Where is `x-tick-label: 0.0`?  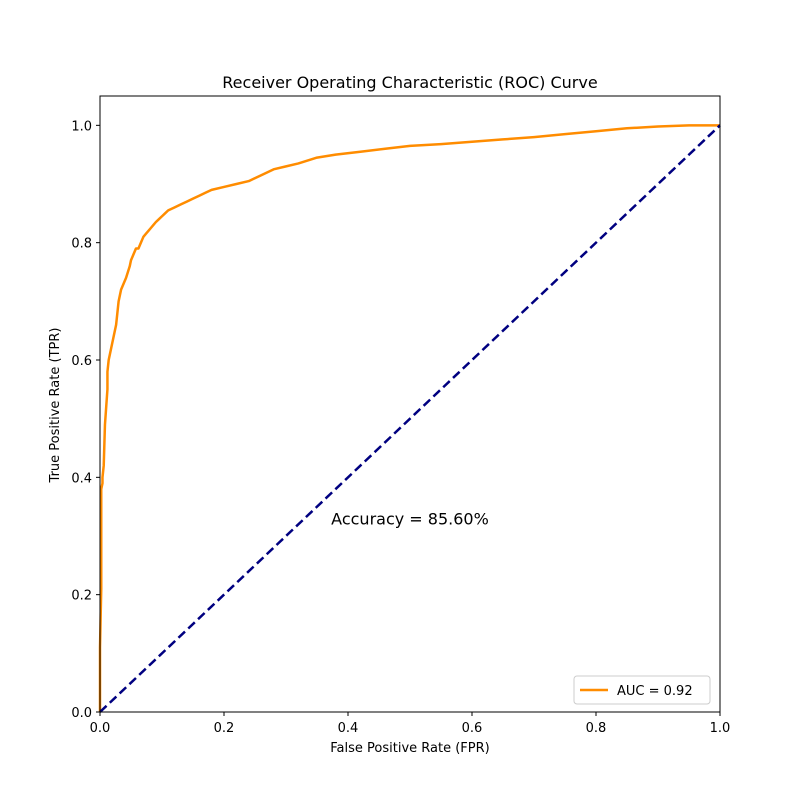
x-tick-label: 0.0 is located at coordinates (100, 728).